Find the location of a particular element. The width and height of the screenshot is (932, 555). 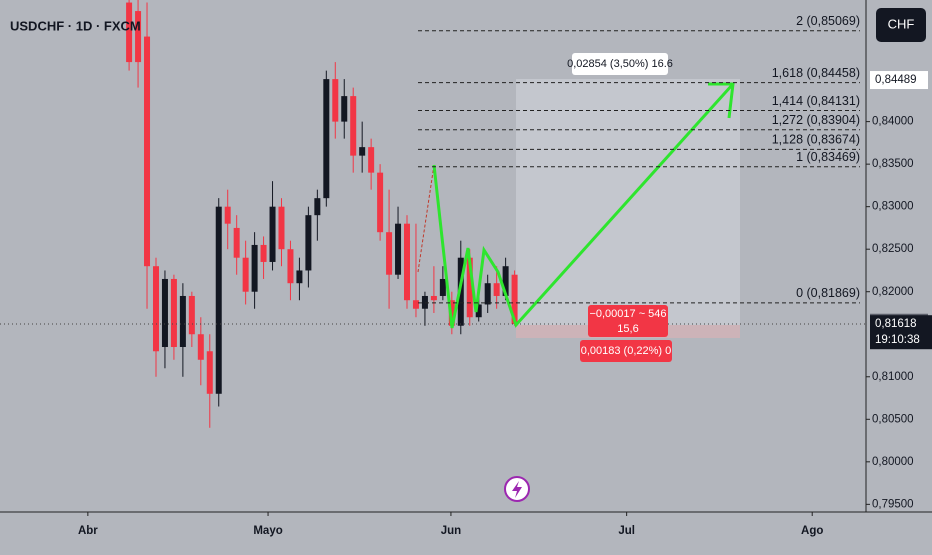

countdown: 19:10:38 is located at coordinates (897, 340).